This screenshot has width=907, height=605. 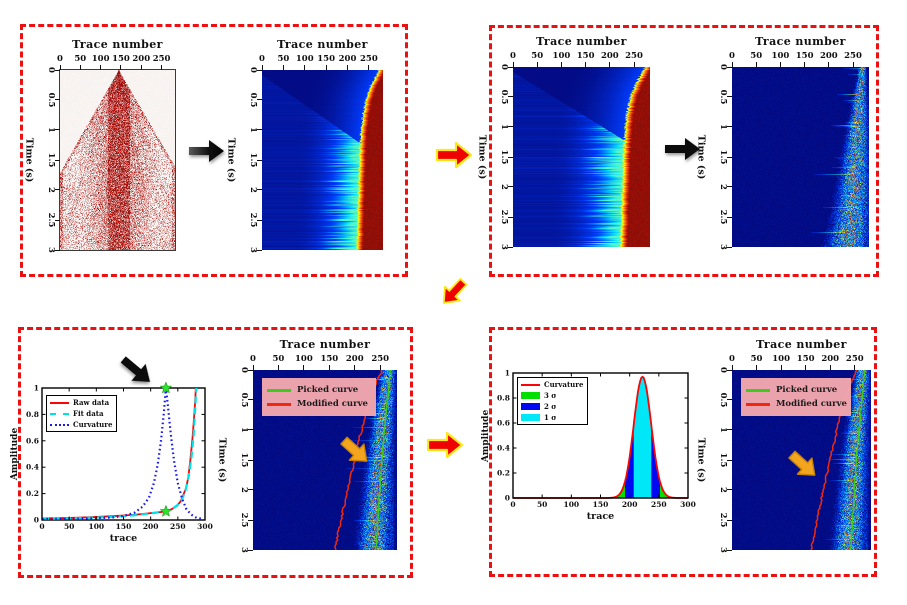 I want to click on sigma2-swatch, so click(x=530, y=406).